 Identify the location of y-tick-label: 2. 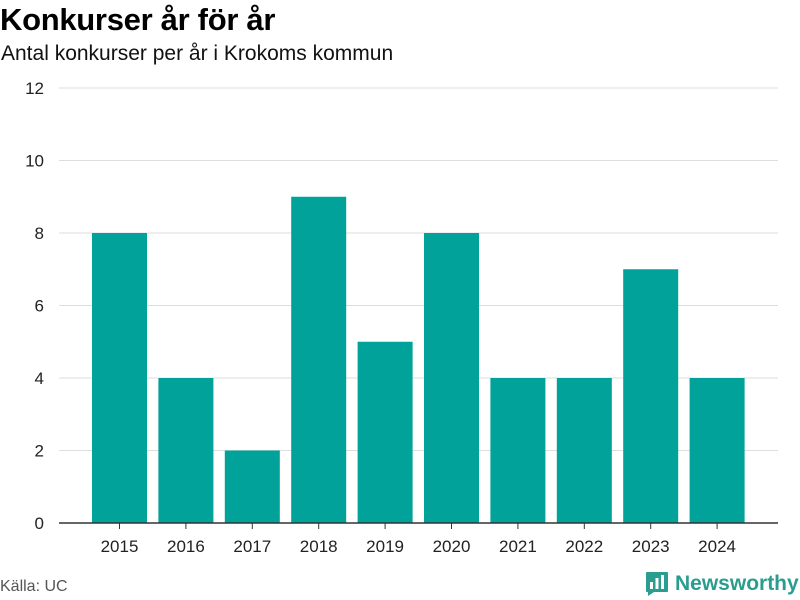
(39, 451).